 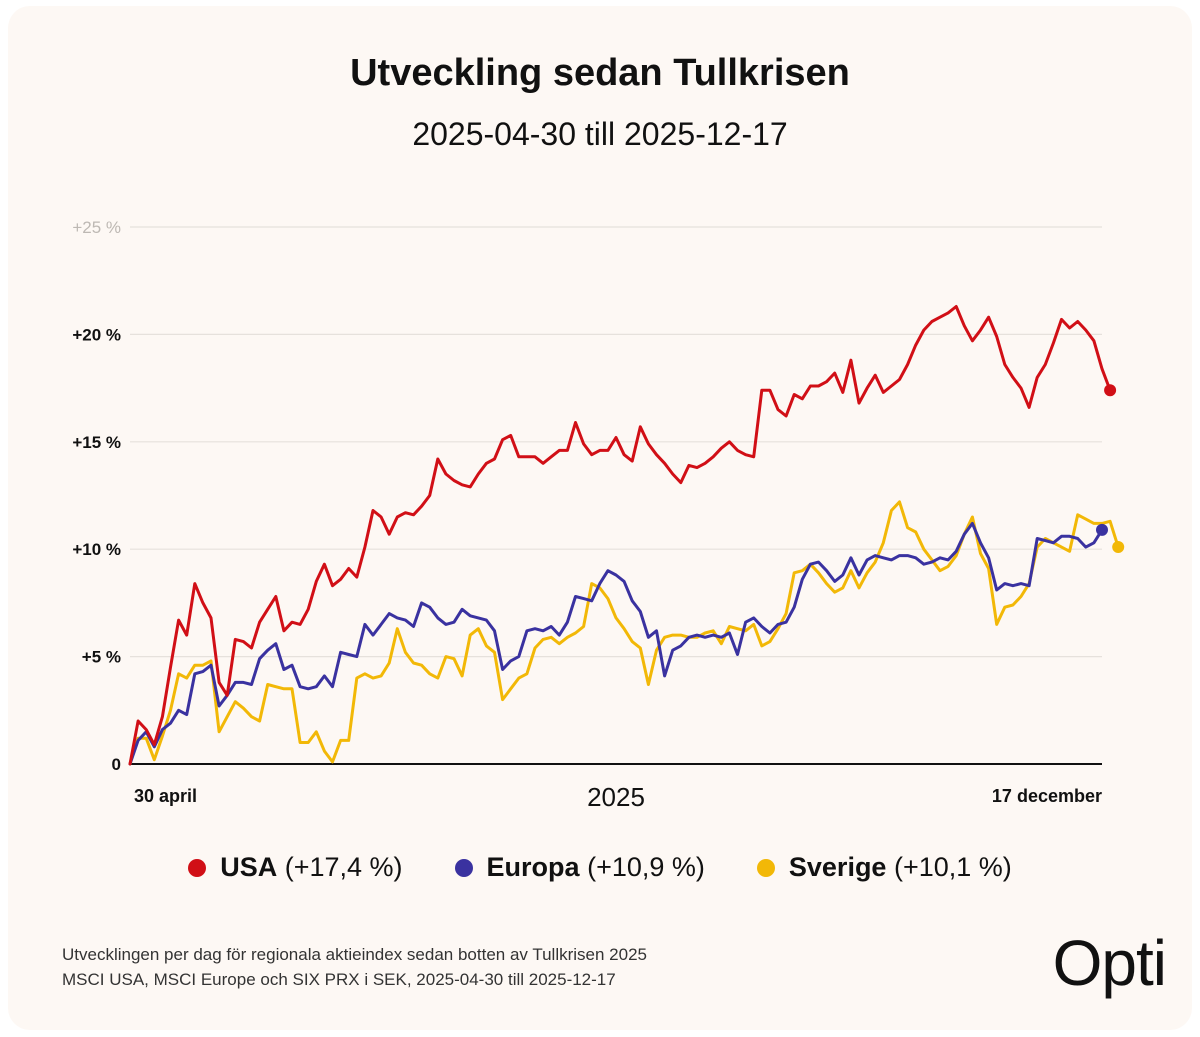 What do you see at coordinates (96, 334) in the screenshot?
I see `y-tick-label: +20 %` at bounding box center [96, 334].